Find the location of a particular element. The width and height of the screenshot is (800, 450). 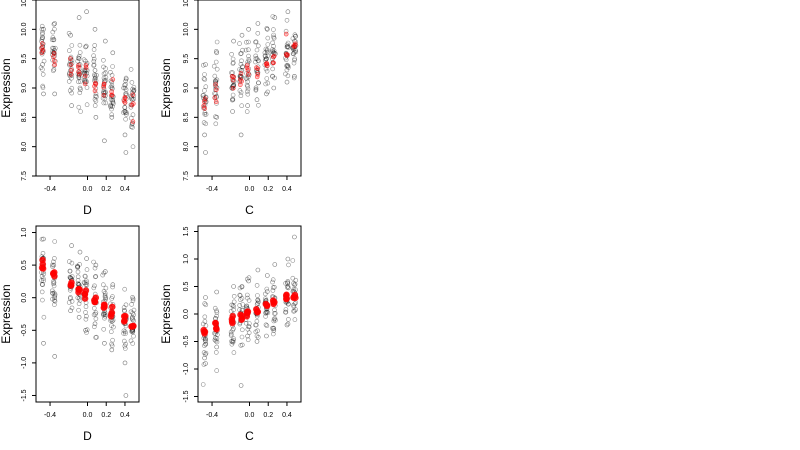

x-tick-label: 0.0 is located at coordinates (250, 189).